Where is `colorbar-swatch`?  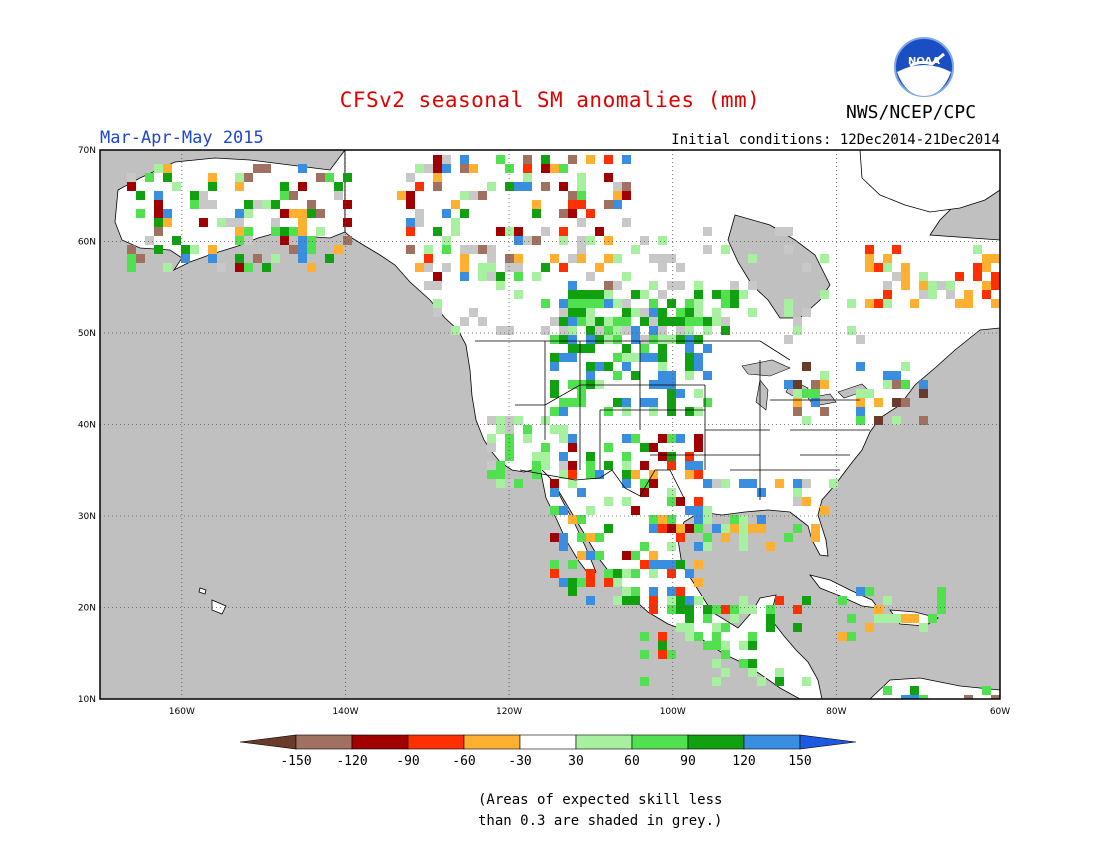
colorbar-swatch is located at coordinates (324, 742).